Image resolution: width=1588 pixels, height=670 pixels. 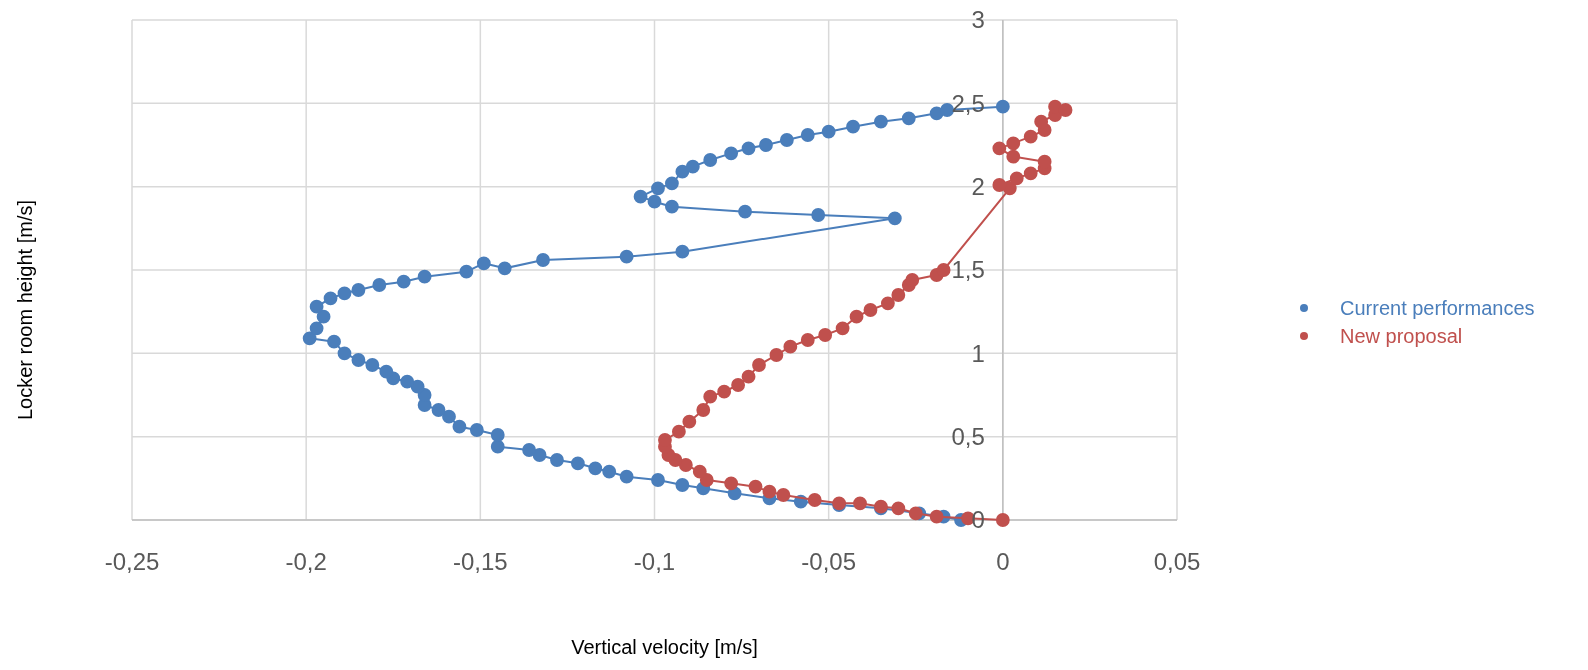 What do you see at coordinates (1437, 308) in the screenshot?
I see `legend-label: Current performances` at bounding box center [1437, 308].